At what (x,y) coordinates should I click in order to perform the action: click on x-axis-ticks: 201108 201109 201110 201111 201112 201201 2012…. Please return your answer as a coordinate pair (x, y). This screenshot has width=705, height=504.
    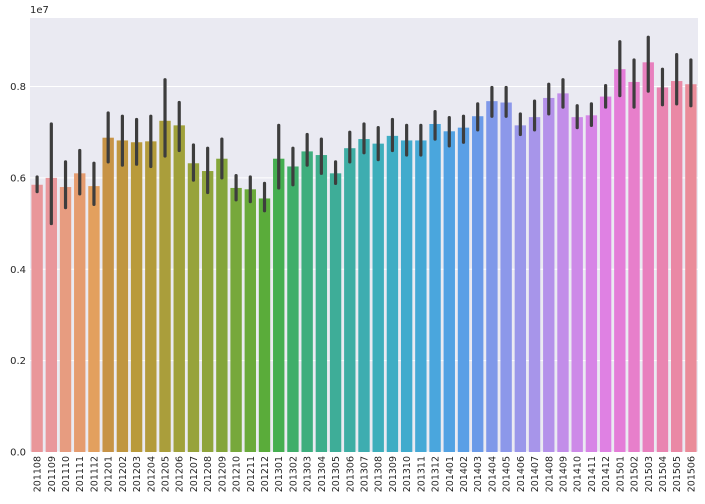
    Looking at the image, I should click on (365, 474).